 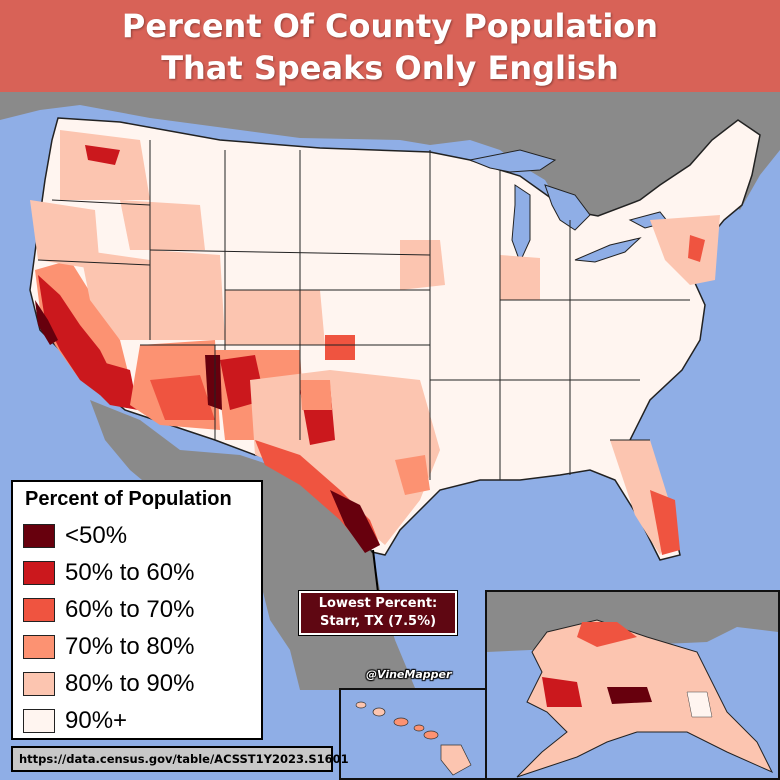 What do you see at coordinates (128, 499) in the screenshot?
I see `legend-title: Percent of Population` at bounding box center [128, 499].